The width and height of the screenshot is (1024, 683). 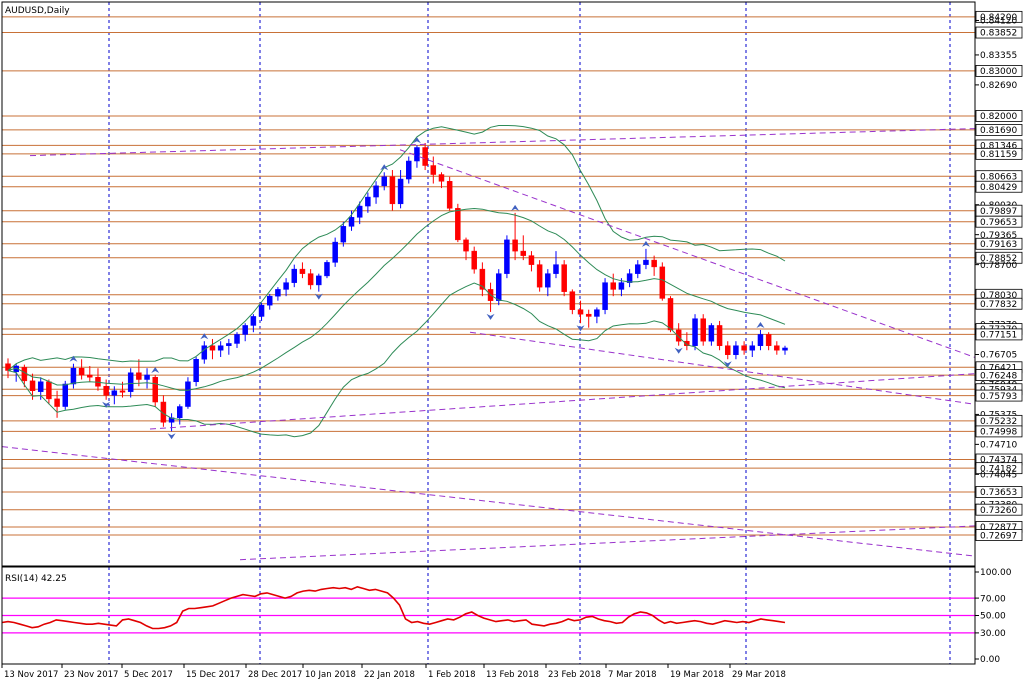 I want to click on rsi-subplot, so click(x=488, y=615).